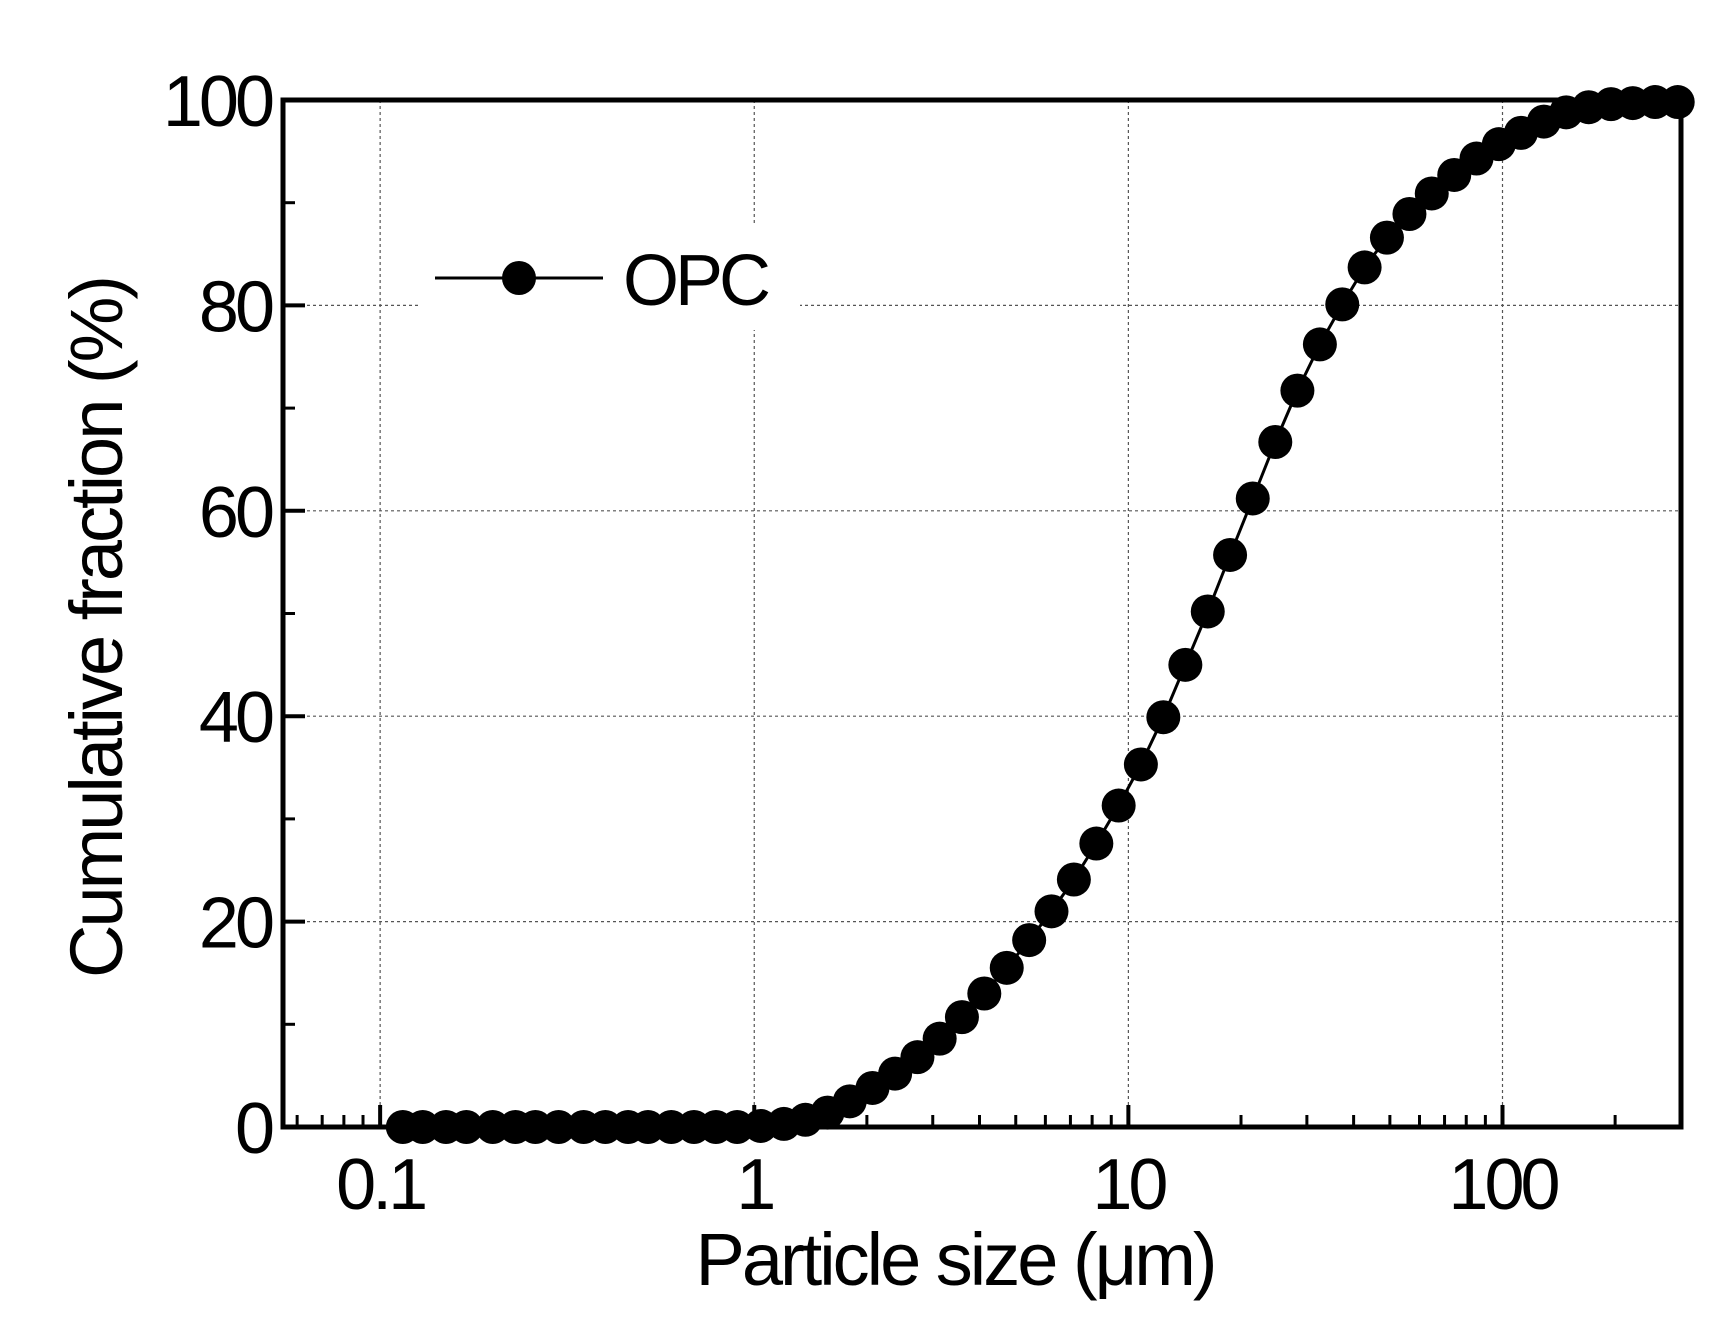 This screenshot has height=1329, width=1725. Describe the element at coordinates (380, 1185) in the screenshot. I see `x-tick-label: 0.1` at that location.